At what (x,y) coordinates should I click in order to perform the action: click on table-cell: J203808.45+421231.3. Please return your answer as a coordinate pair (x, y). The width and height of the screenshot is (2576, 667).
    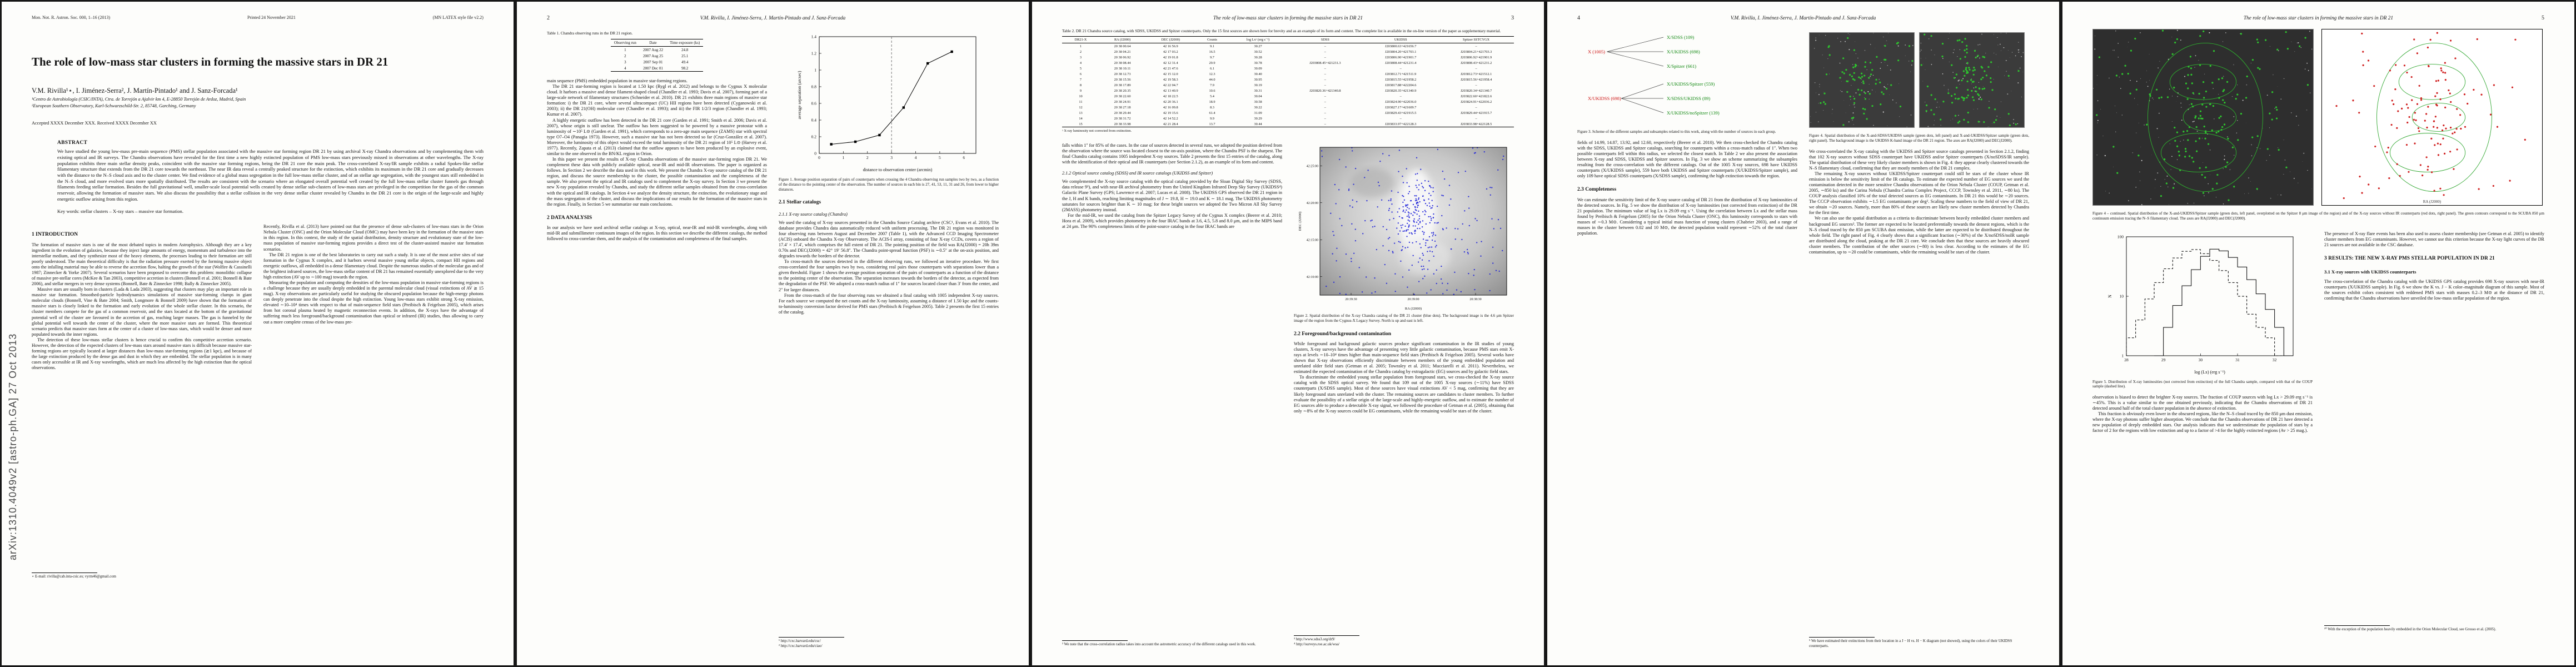
    Looking at the image, I should click on (1325, 63).